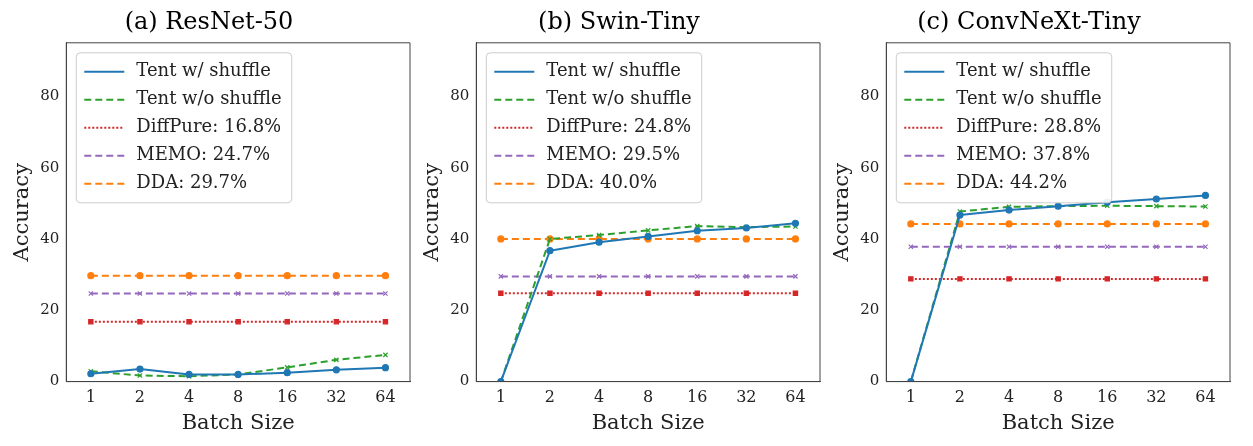  I want to click on legend-label: MEMO: 37.8%, so click(1023, 154).